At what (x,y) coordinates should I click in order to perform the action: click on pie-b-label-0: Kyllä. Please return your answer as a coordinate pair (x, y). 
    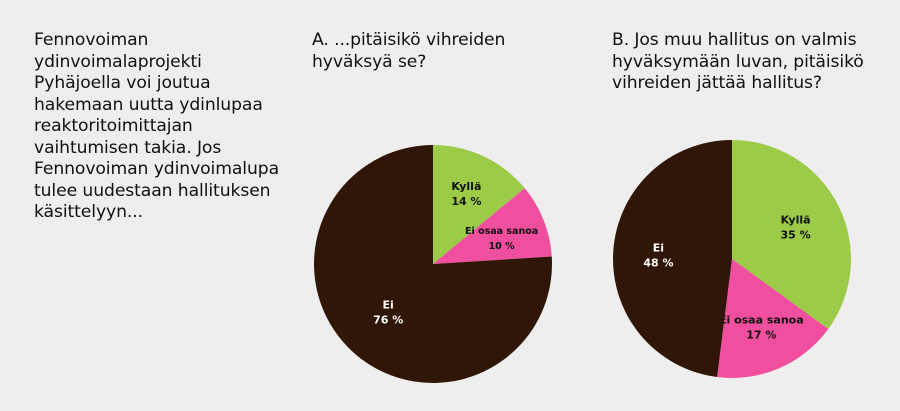
    Looking at the image, I should click on (796, 220).